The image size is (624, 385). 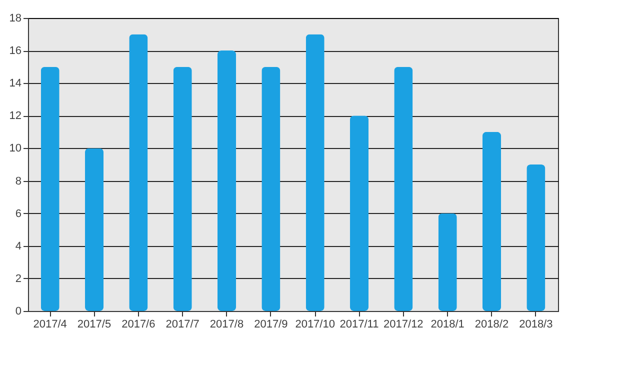 I want to click on y-tick-label: 12, so click(x=15, y=116).